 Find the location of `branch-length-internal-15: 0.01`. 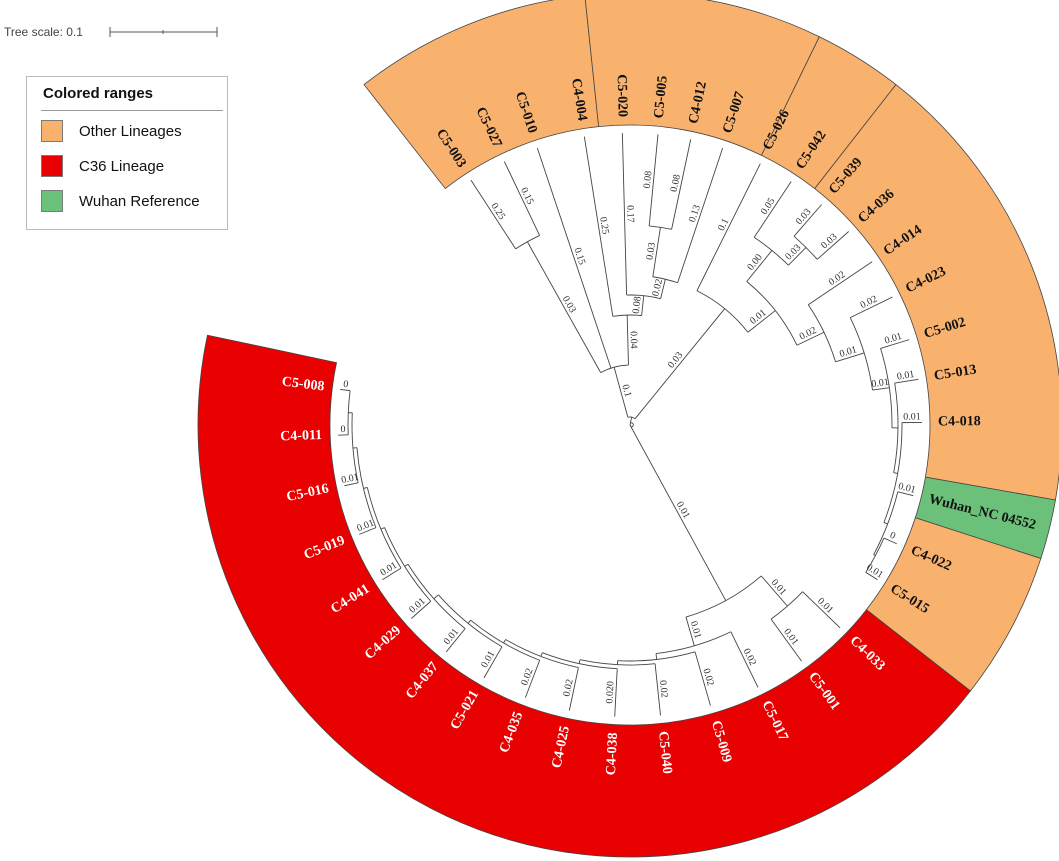

branch-length-internal-15: 0.01 is located at coordinates (695, 630).